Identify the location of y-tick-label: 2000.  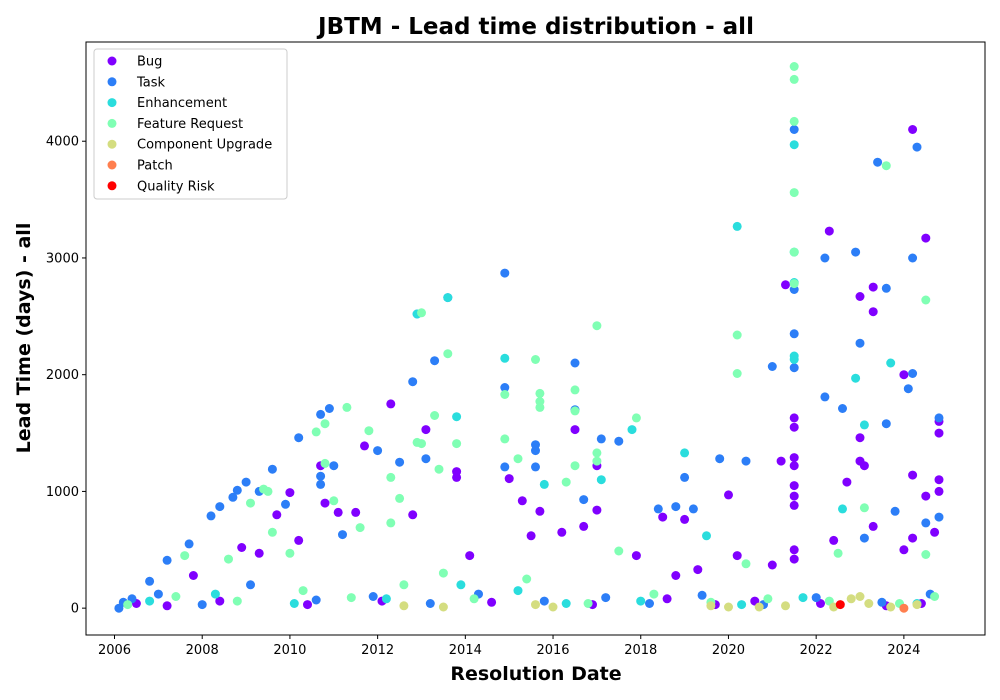
(62, 375).